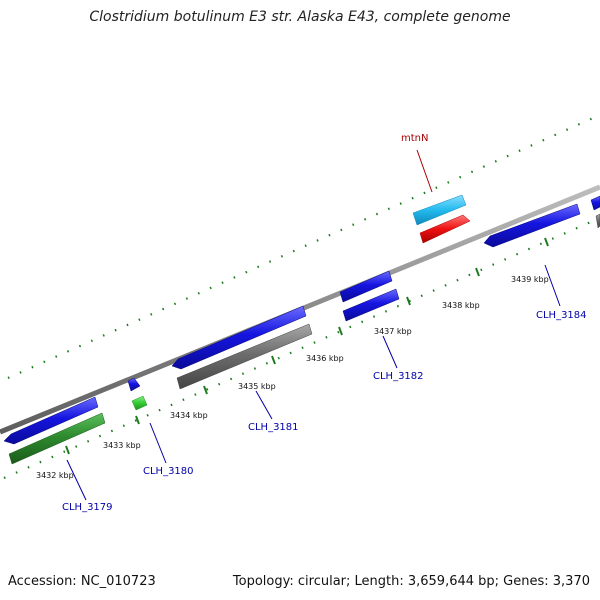  What do you see at coordinates (189, 415) in the screenshot?
I see `tick-label-3434: 3434 kbp` at bounding box center [189, 415].